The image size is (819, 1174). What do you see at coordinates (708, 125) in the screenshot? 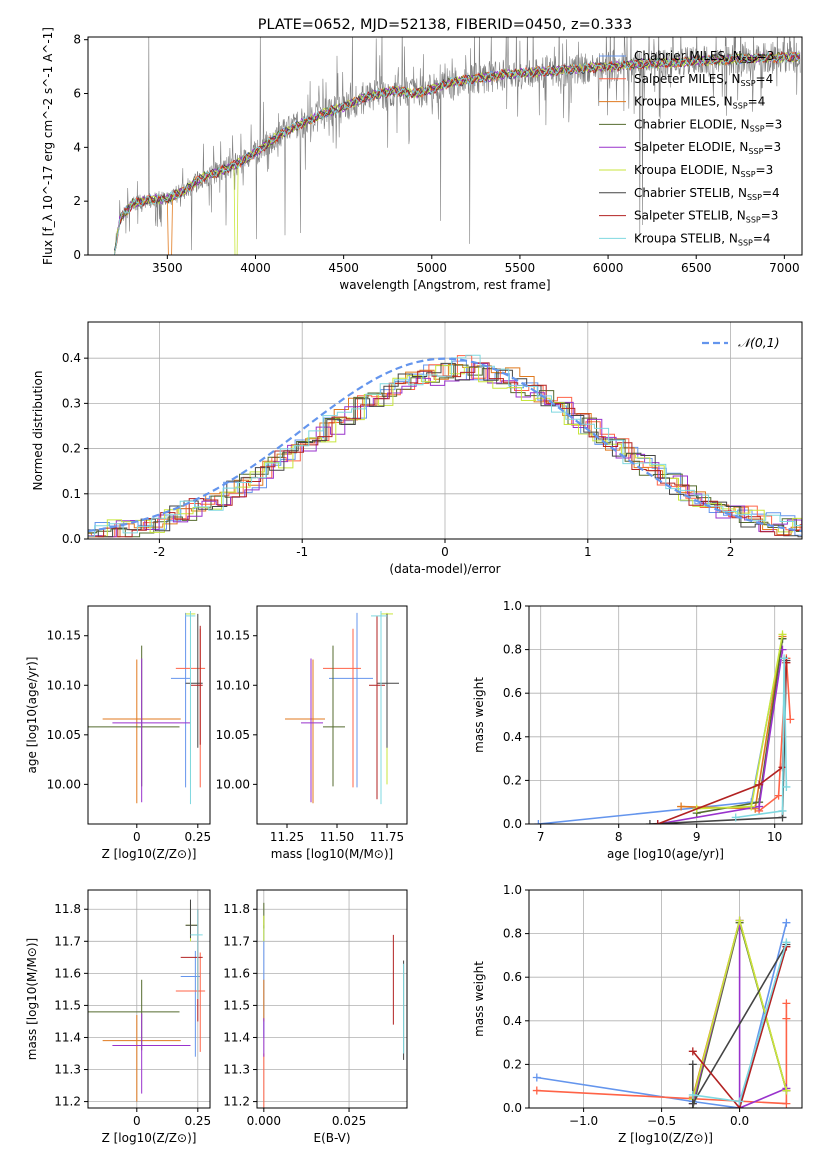
I see `legend-label: Chabrier ELODIE, NSSP=3` at bounding box center [708, 125].